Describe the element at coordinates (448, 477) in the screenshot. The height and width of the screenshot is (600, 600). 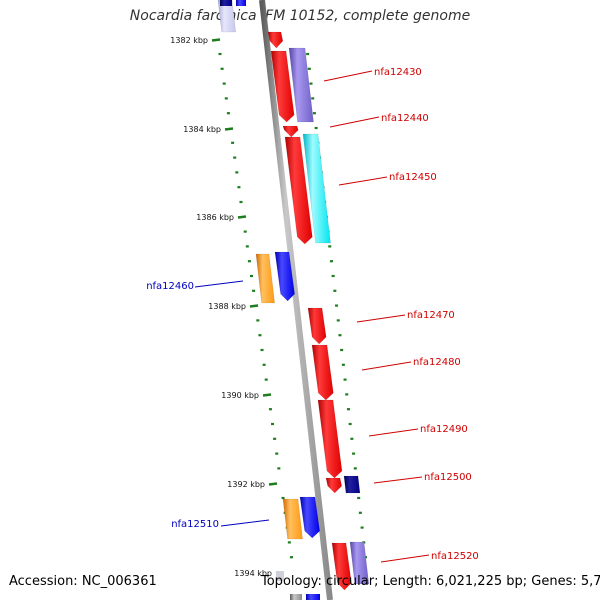
I see `gene-label: nfa12500` at that location.